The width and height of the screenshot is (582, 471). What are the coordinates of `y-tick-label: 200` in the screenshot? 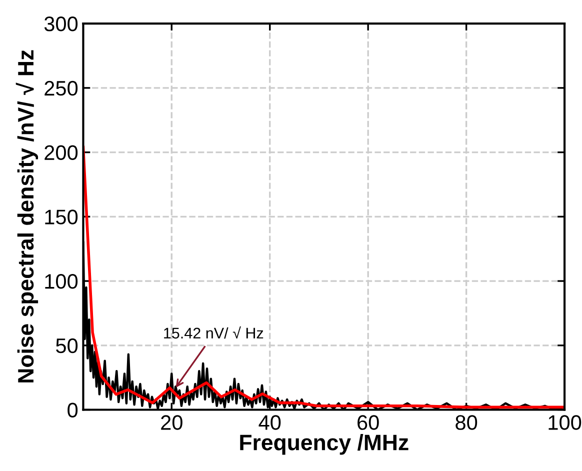 It's located at (61, 152).